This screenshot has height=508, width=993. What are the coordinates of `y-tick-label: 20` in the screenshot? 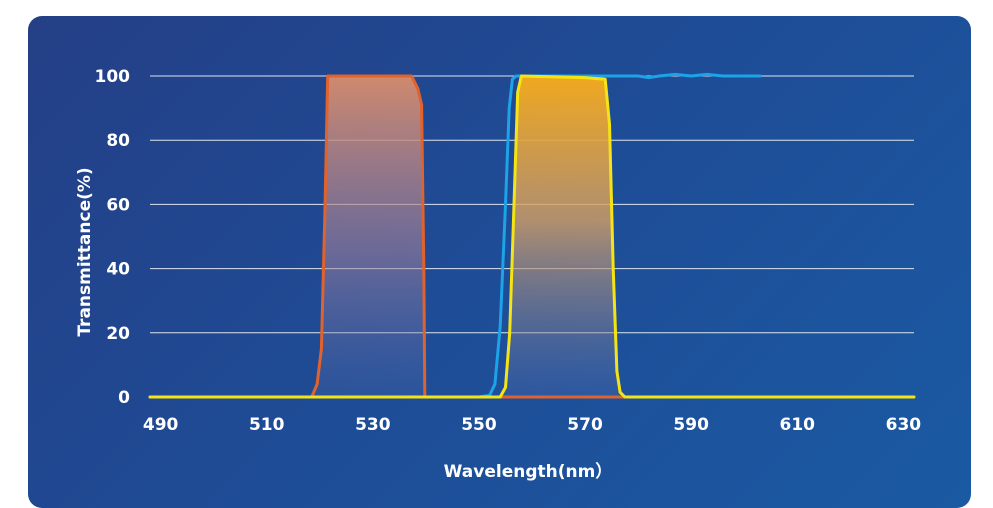 It's located at (118, 334).